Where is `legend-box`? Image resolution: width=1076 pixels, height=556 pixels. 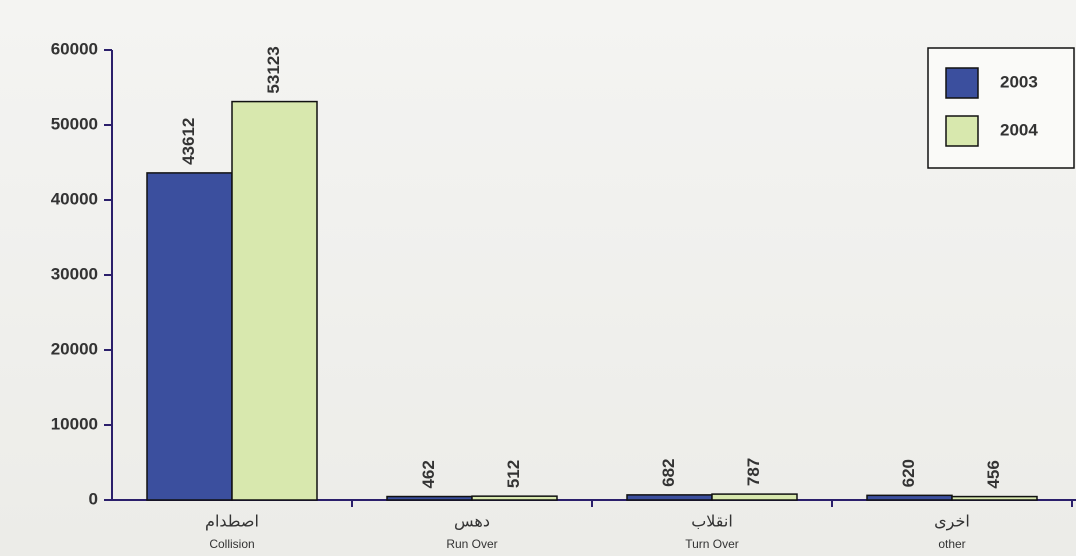
legend-box is located at coordinates (1001, 108).